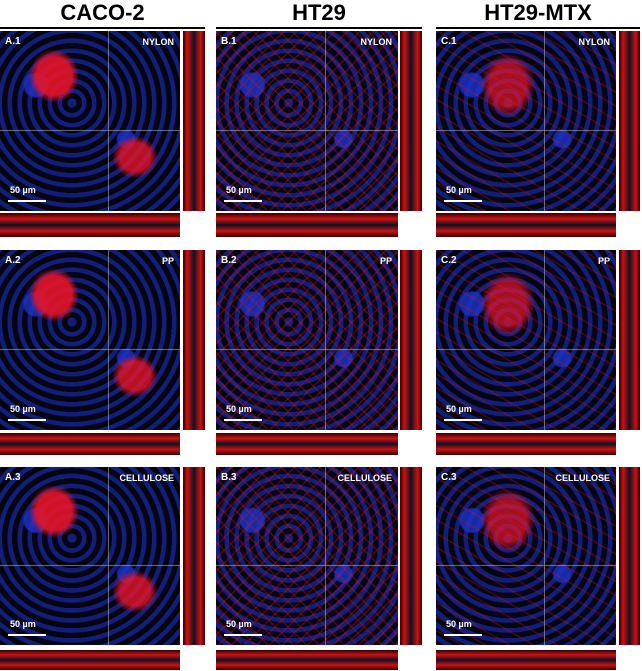 This screenshot has width=642, height=671. Describe the element at coordinates (449, 260) in the screenshot. I see `panel-label: C.2` at that location.